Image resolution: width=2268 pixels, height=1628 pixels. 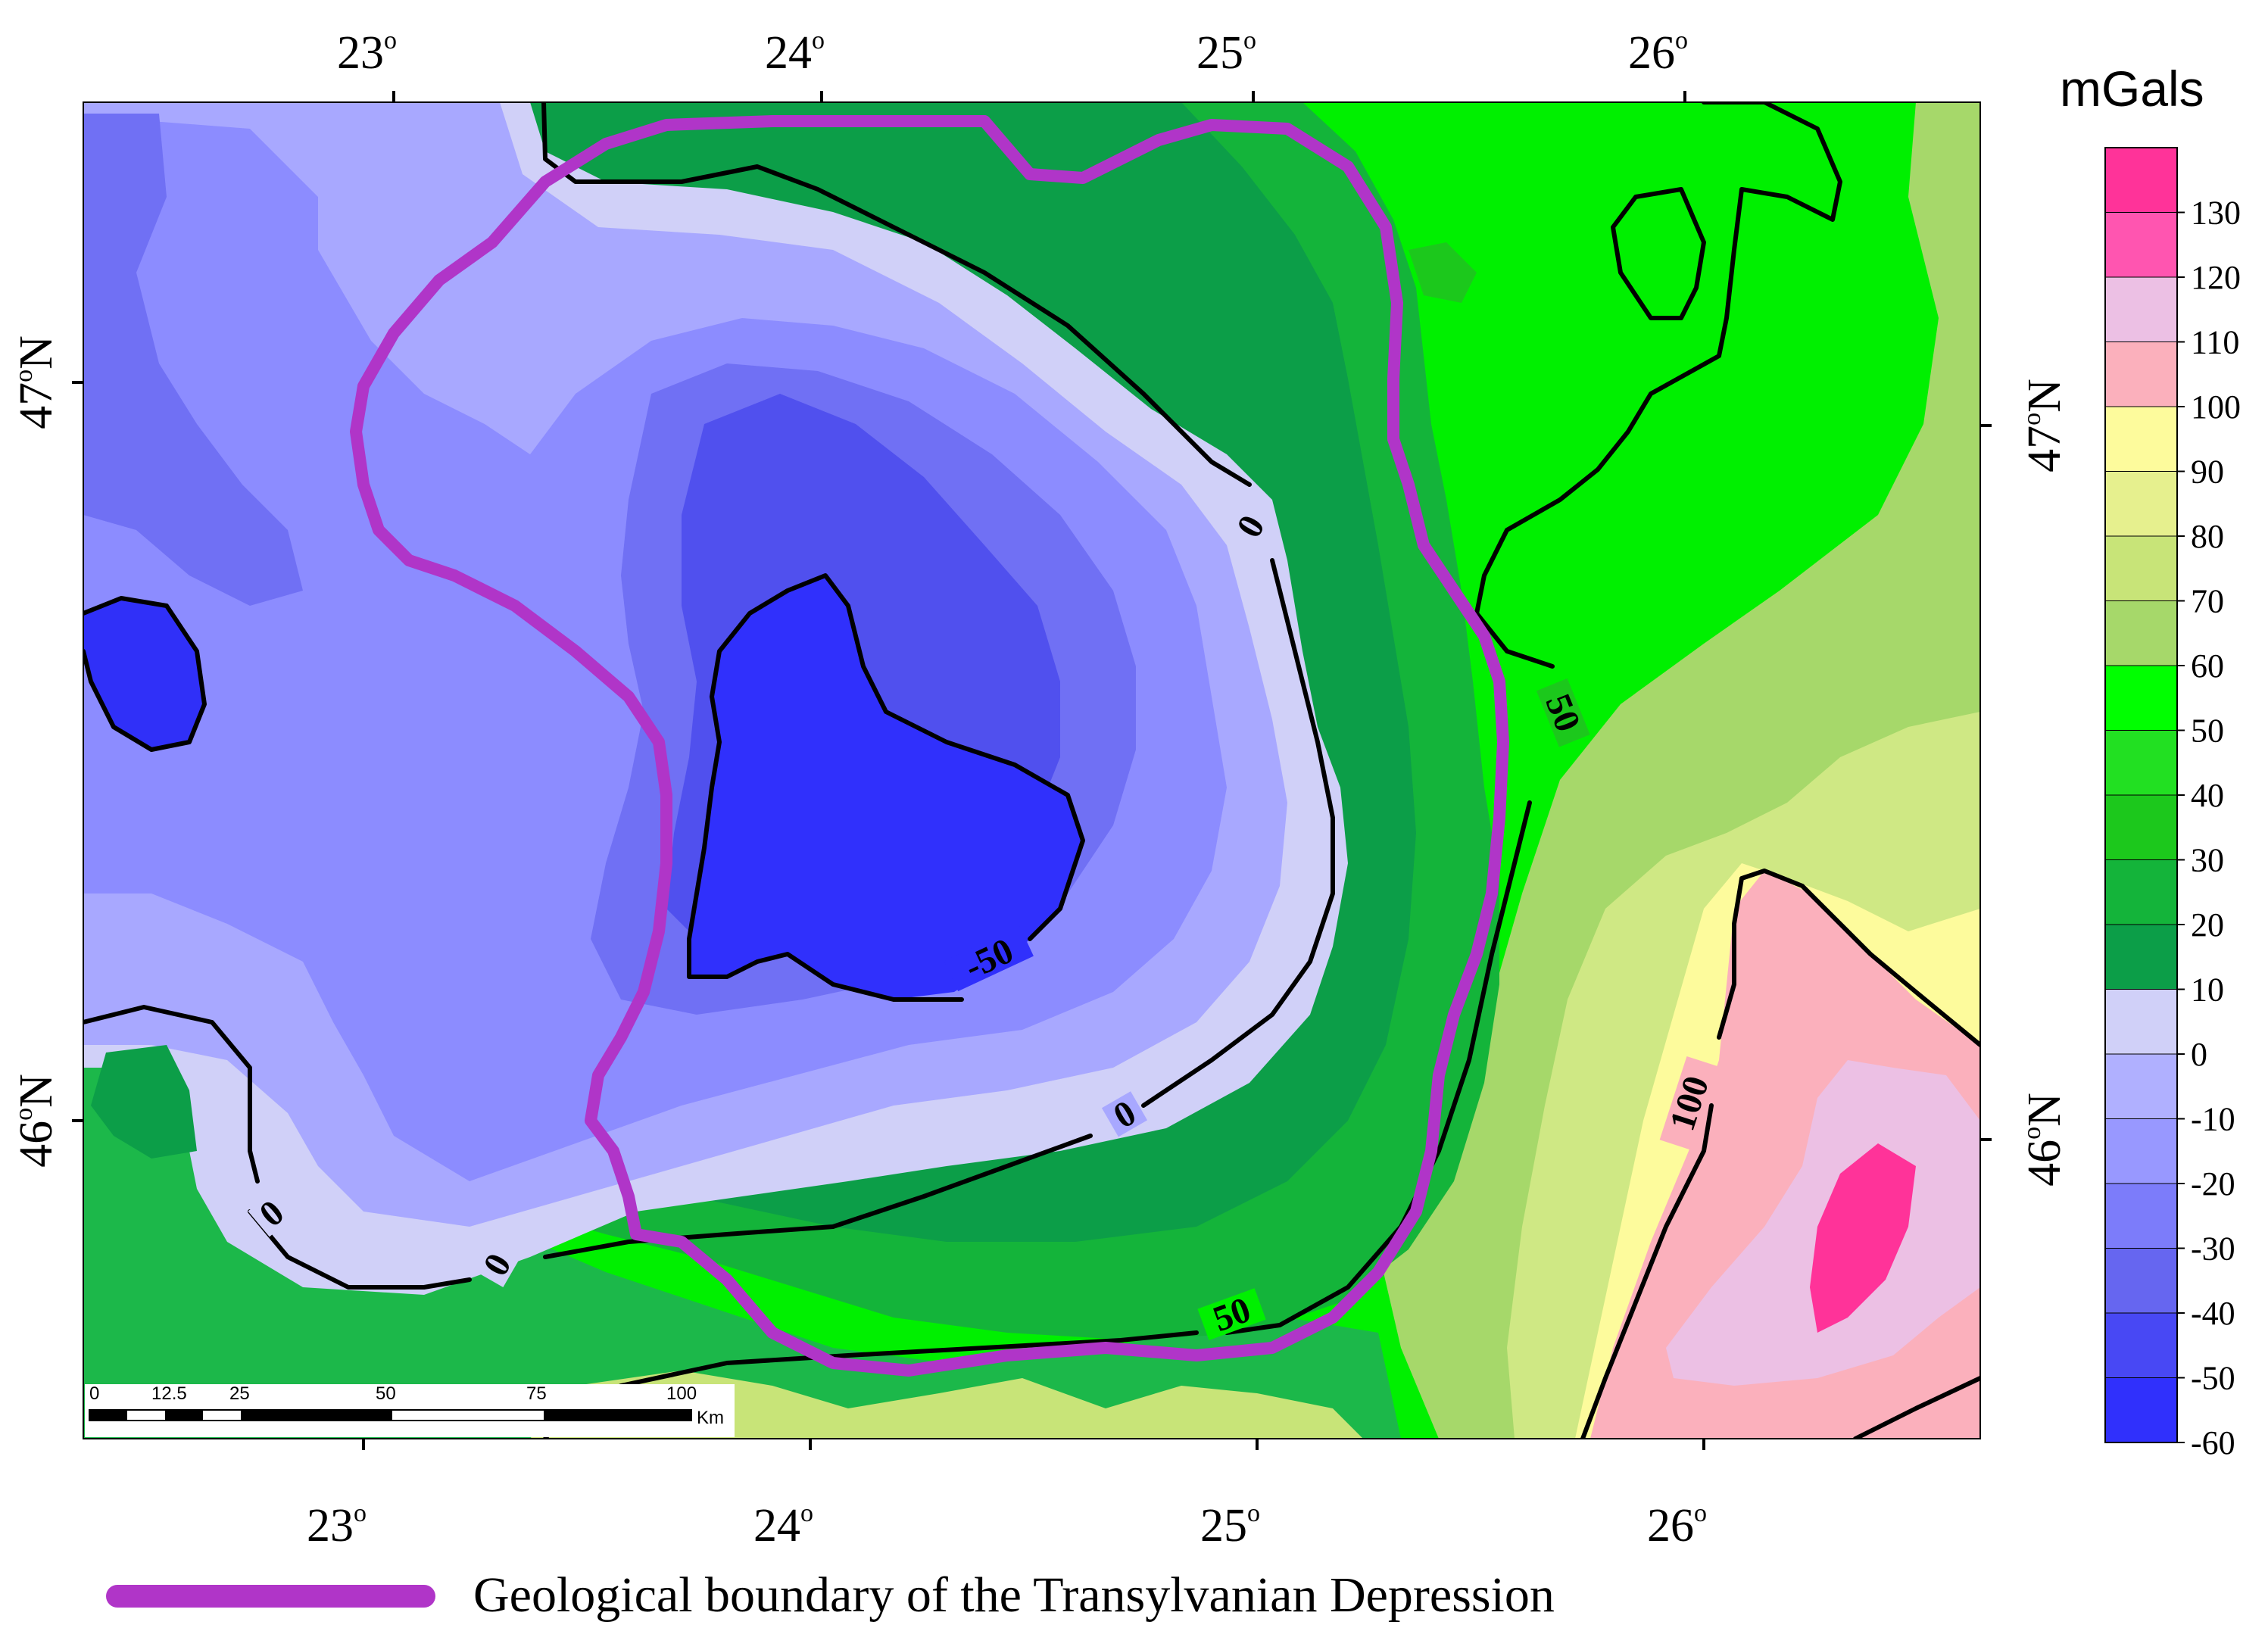 I want to click on bottom-longitude-label: 25o, so click(x=1230, y=1525).